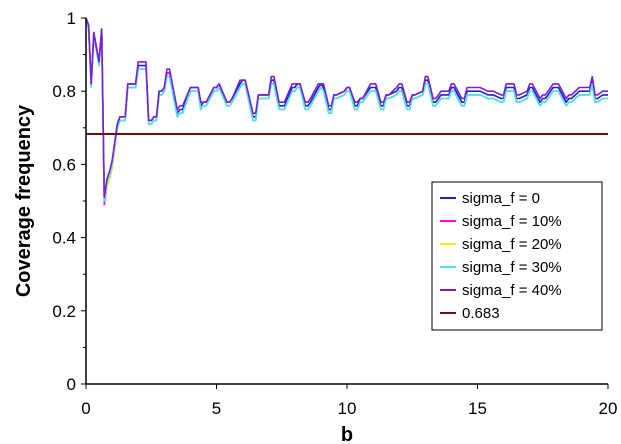 The height and width of the screenshot is (444, 621). Describe the element at coordinates (347, 434) in the screenshot. I see `x-axis-title: b` at that location.